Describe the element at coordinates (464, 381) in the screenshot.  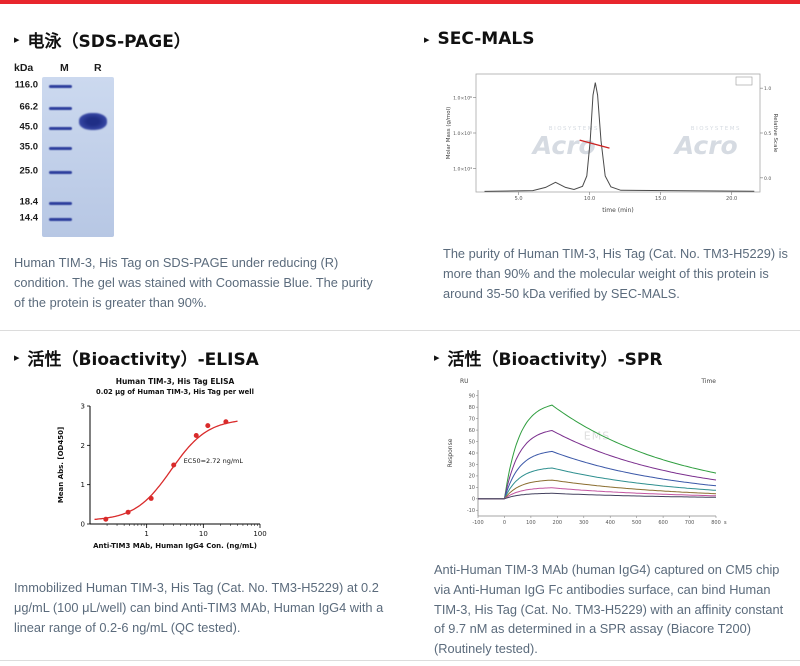
I see `svg-text: RU` at that location.